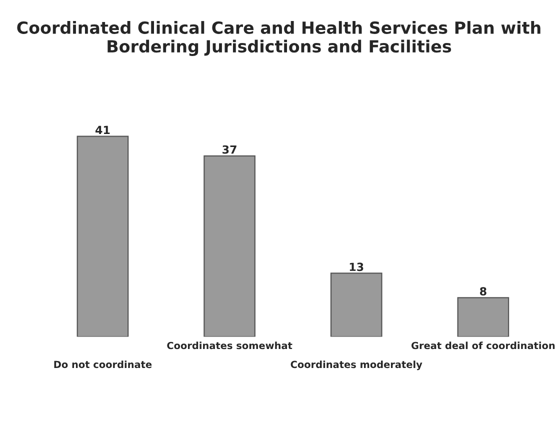 This screenshot has height=421, width=558. What do you see at coordinates (103, 364) in the screenshot?
I see `x-tick-label: Do not coordinate` at bounding box center [103, 364].